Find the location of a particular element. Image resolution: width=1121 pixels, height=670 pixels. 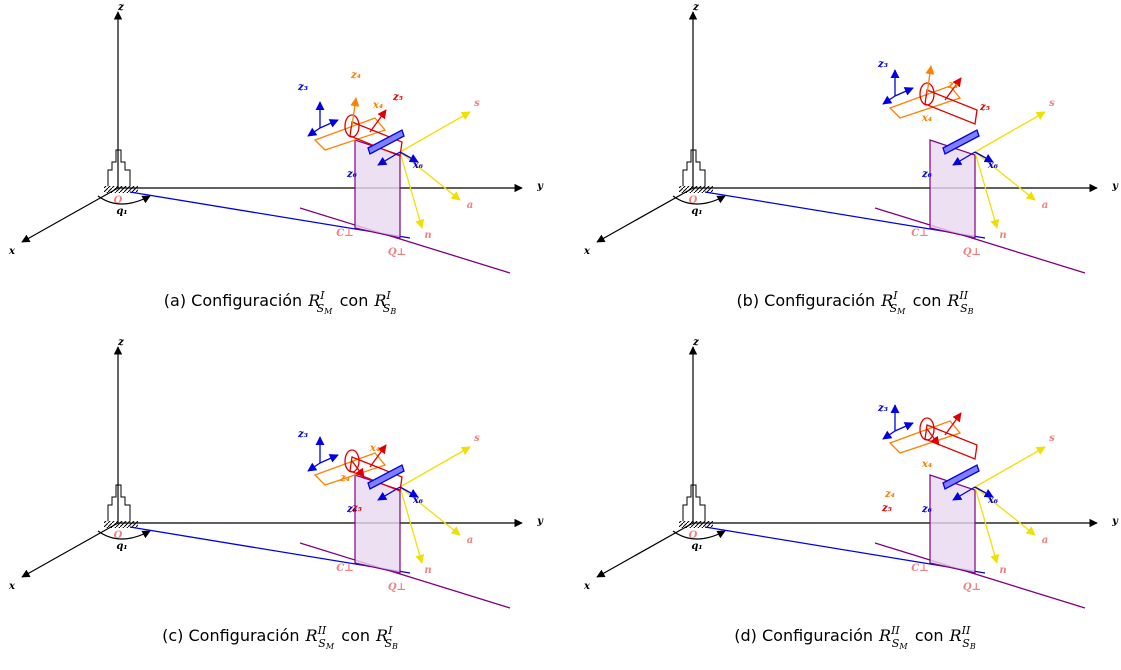

axis-label: x is located at coordinates (12, 586).